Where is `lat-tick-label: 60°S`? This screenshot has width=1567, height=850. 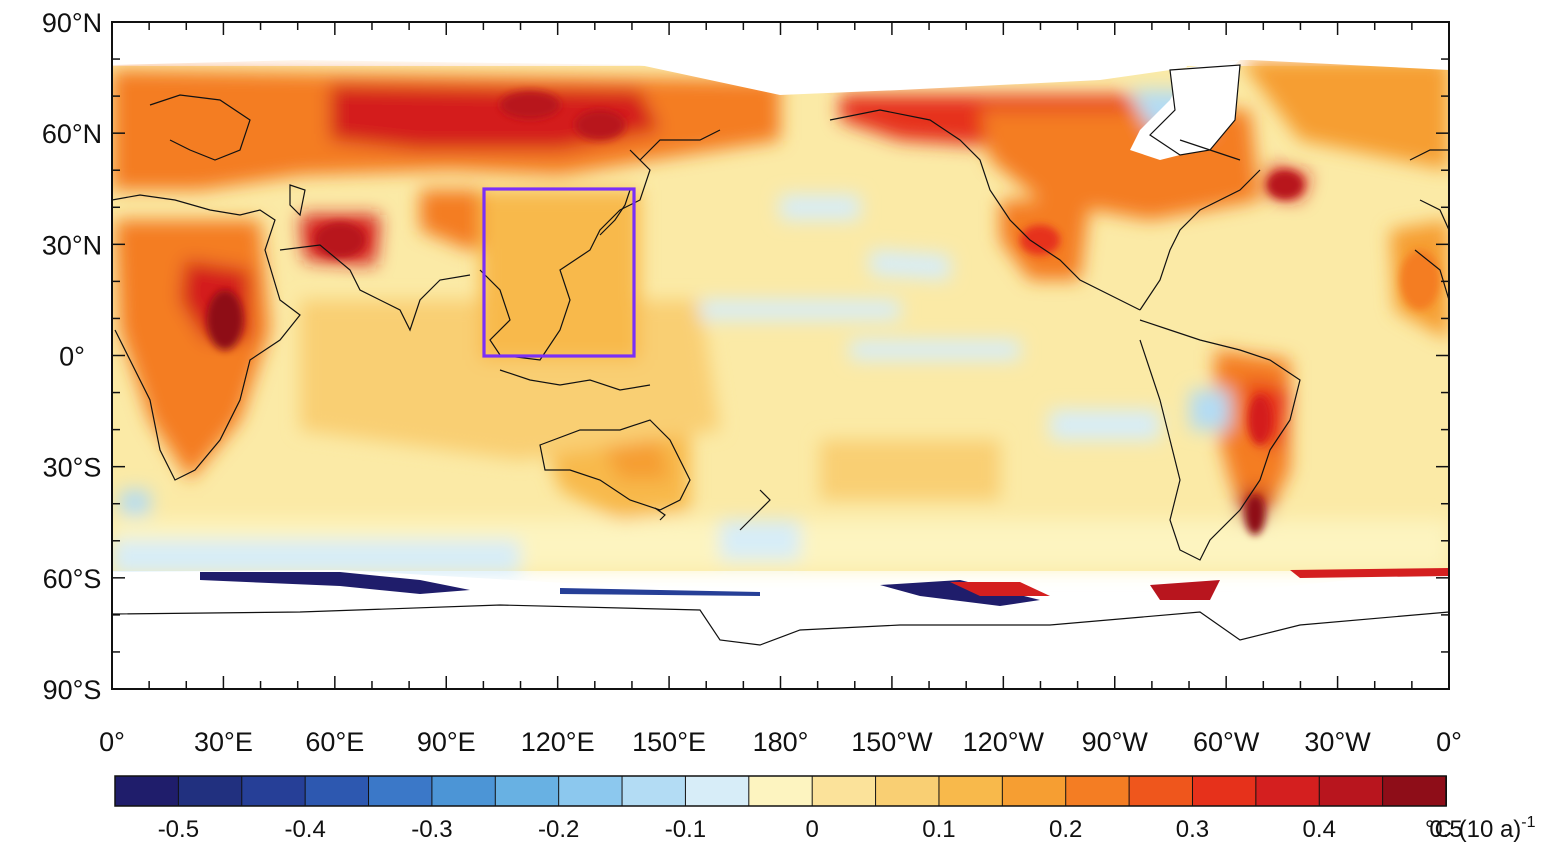
lat-tick-label: 60°S is located at coordinates (72, 579).